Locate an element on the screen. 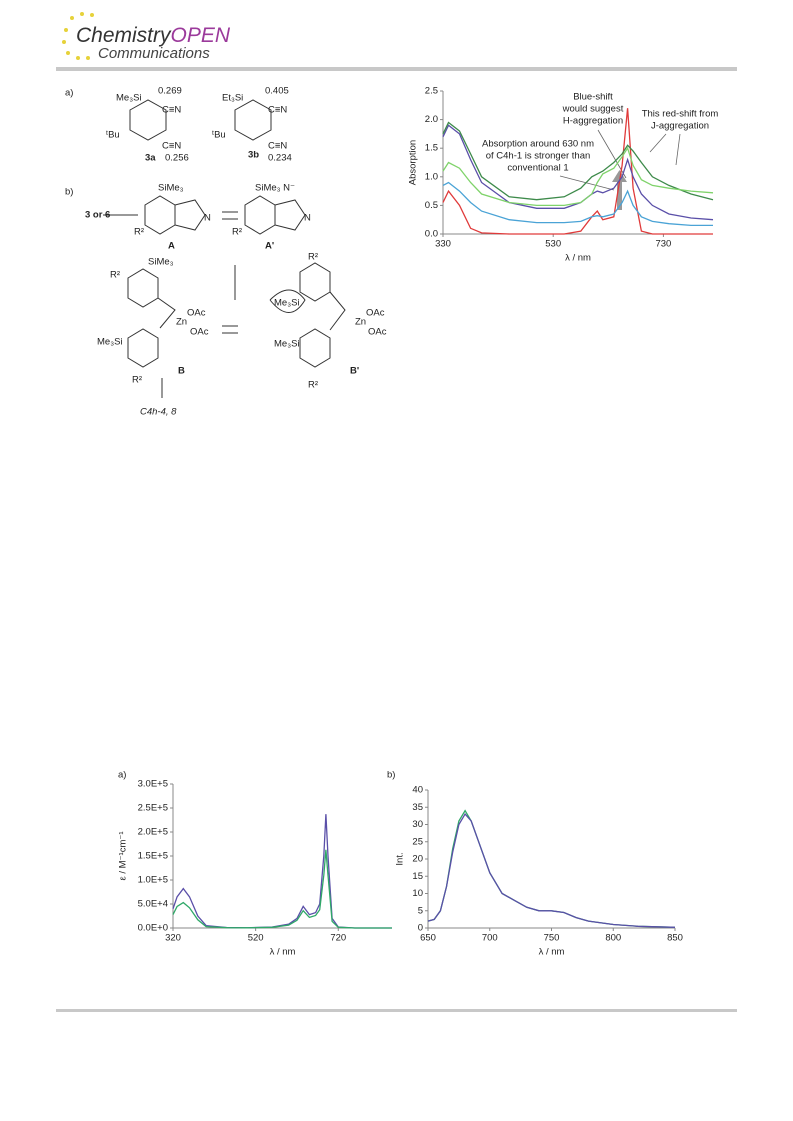 The image size is (793, 1121). y-tick-label: 2.0 is located at coordinates (431, 119).